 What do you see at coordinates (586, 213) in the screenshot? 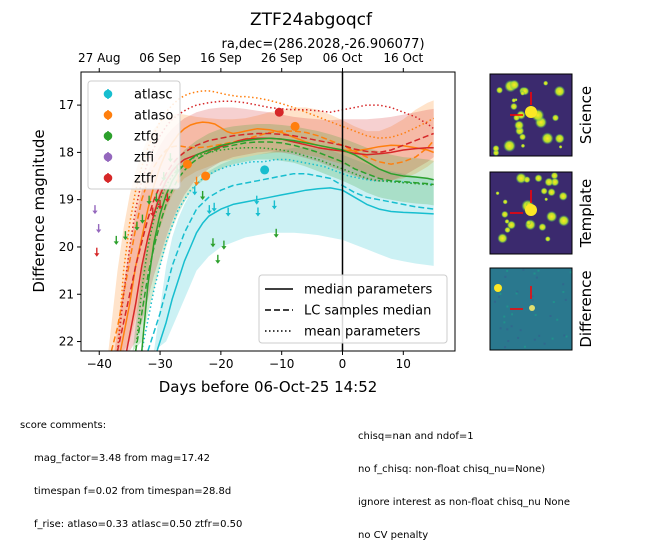
I see `cutout-label: Template` at bounding box center [586, 213].